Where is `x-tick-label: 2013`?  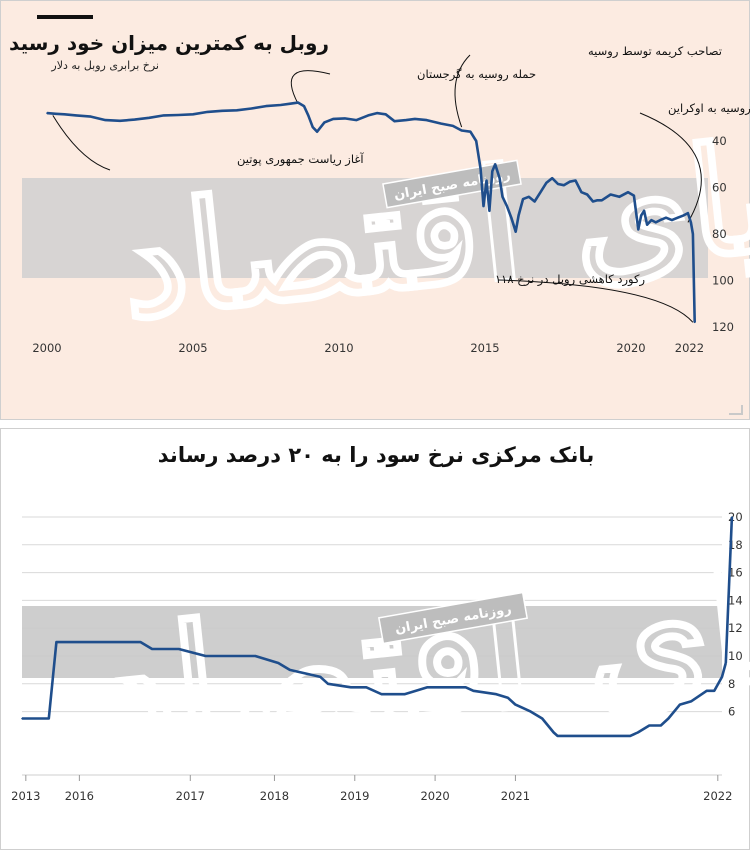 x-tick-label: 2013 is located at coordinates (25, 796).